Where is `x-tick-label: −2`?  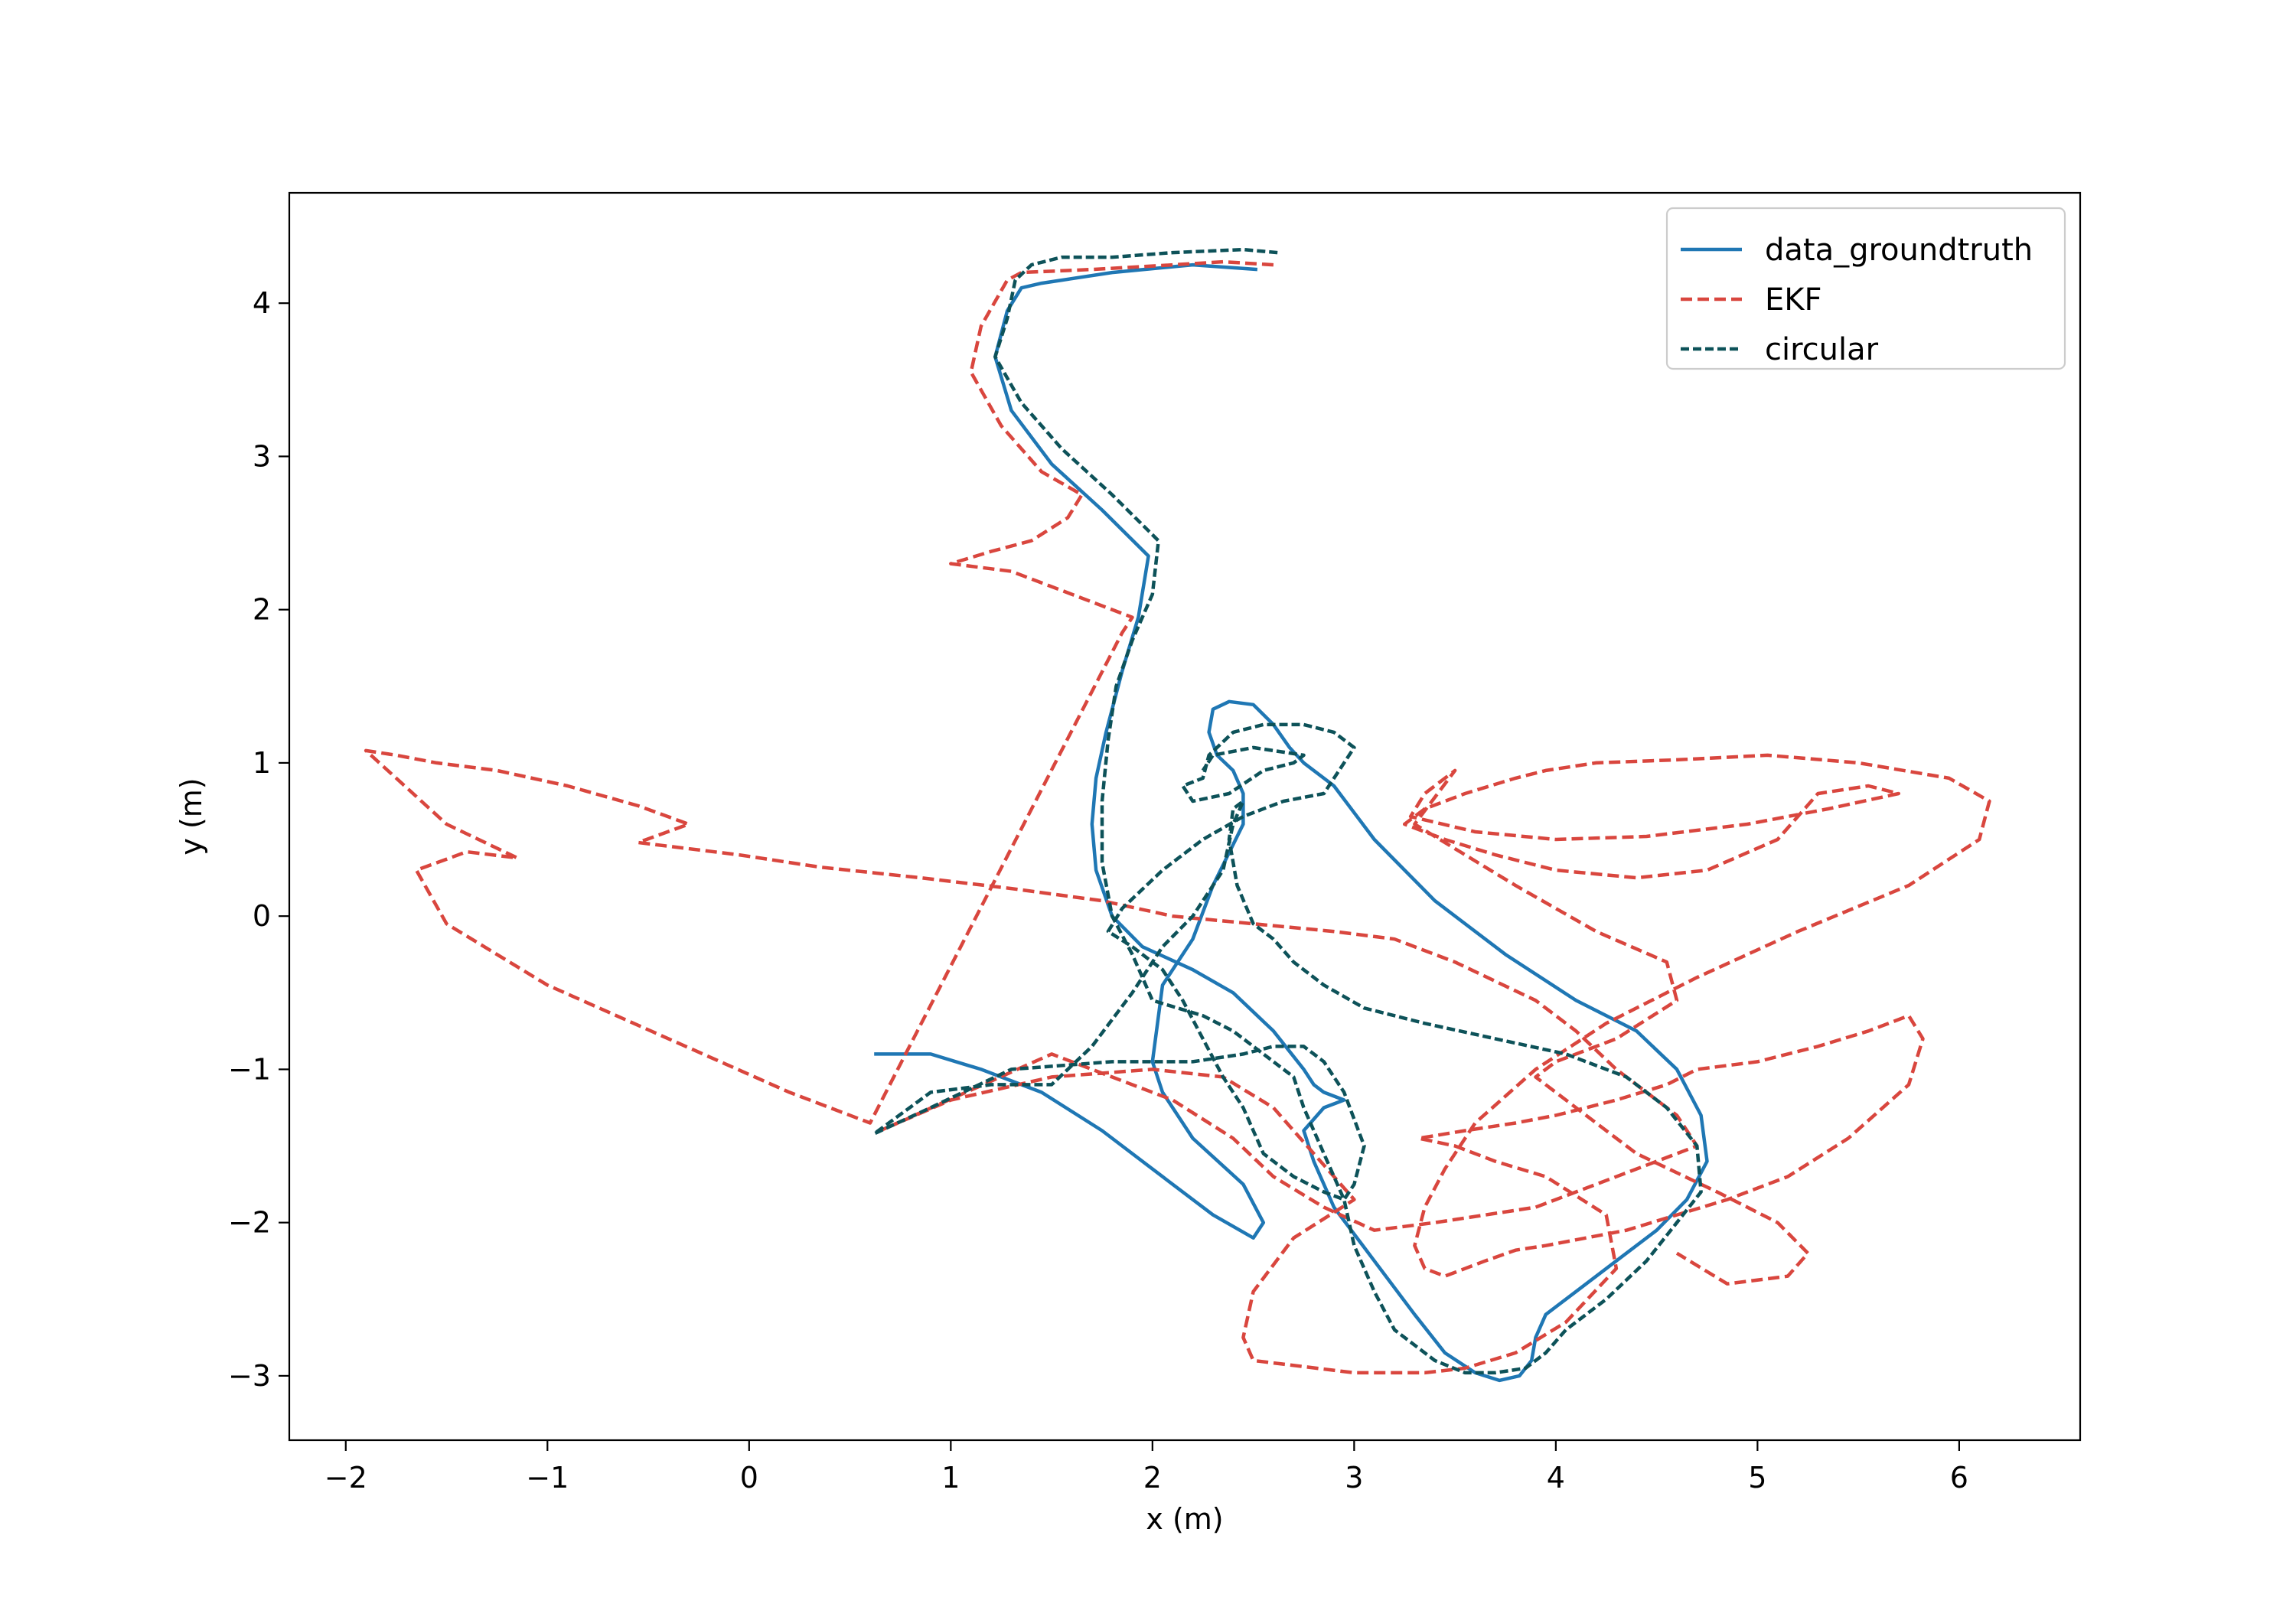
x-tick-label: −2 is located at coordinates (346, 1478).